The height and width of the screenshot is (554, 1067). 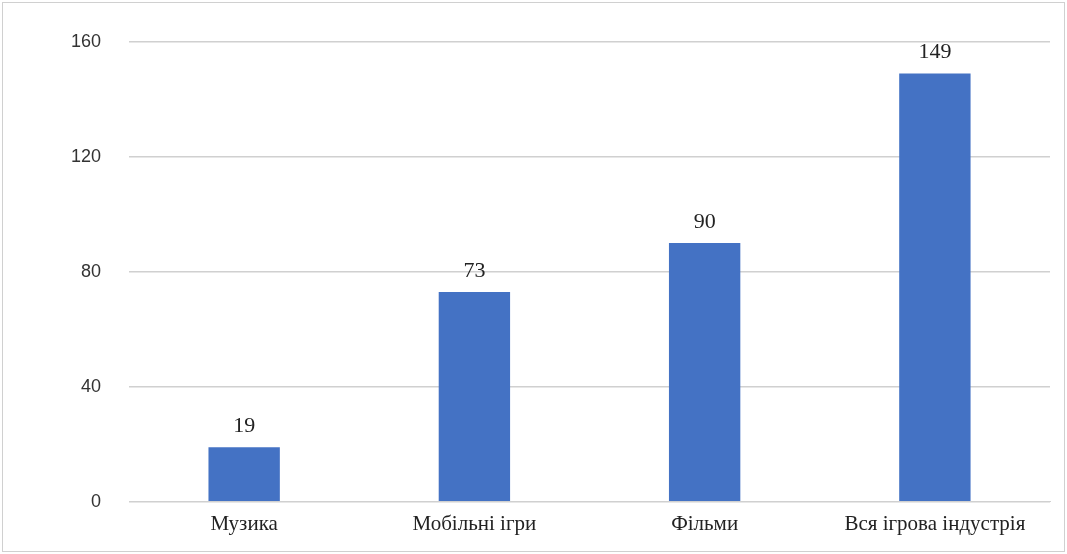 I want to click on x-tick-label: Фільми, so click(x=705, y=522).